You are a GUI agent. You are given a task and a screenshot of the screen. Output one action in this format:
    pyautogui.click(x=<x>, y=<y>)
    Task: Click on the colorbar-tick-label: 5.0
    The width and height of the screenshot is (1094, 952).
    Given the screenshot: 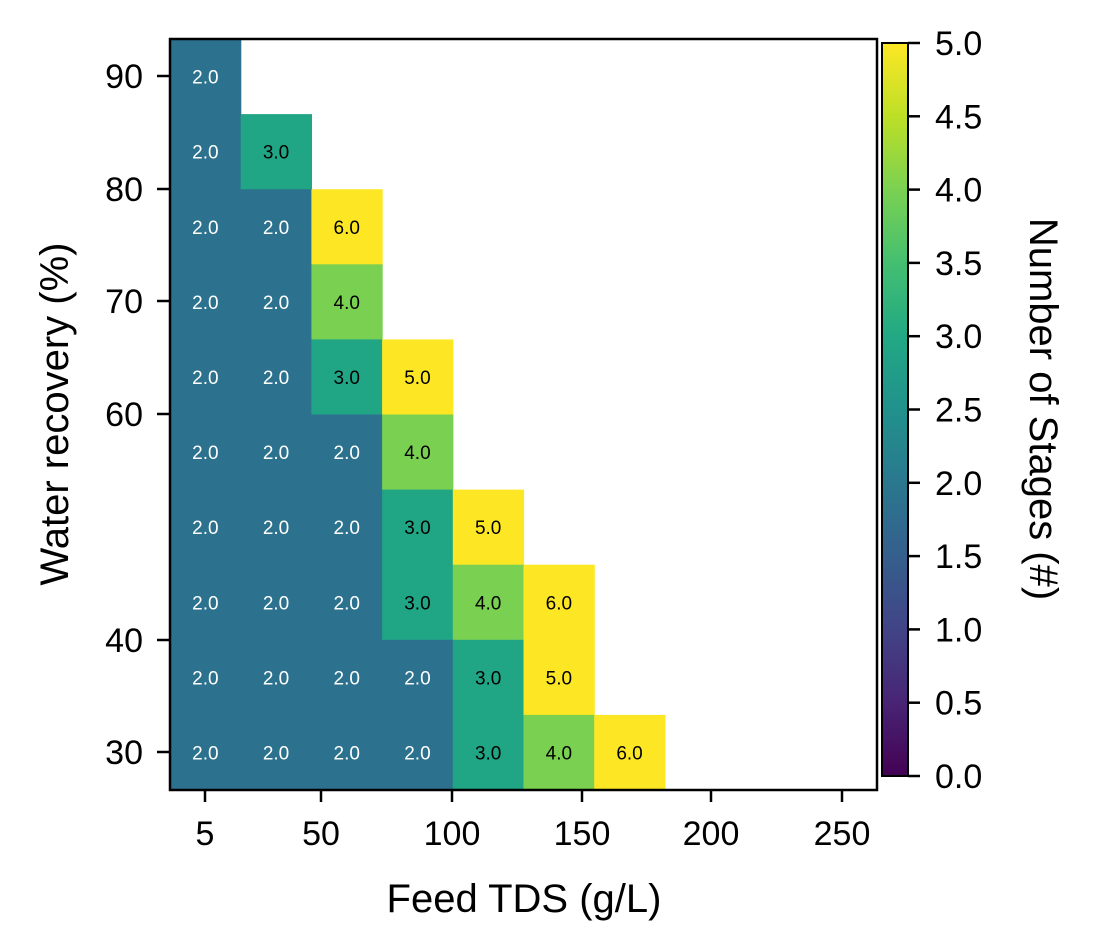 What is the action you would take?
    pyautogui.click(x=958, y=44)
    